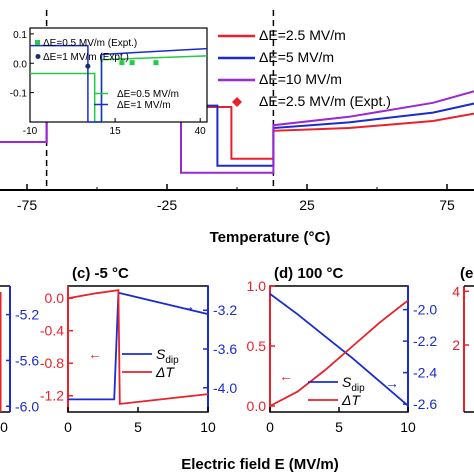 The width and height of the screenshot is (474, 474). Describe the element at coordinates (425, 310) in the screenshot. I see `right-y-tick-label: -2.0` at that location.